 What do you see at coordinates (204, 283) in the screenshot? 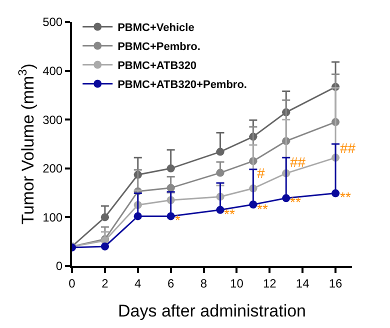
I see `x-tick-label: 8` at bounding box center [204, 283].